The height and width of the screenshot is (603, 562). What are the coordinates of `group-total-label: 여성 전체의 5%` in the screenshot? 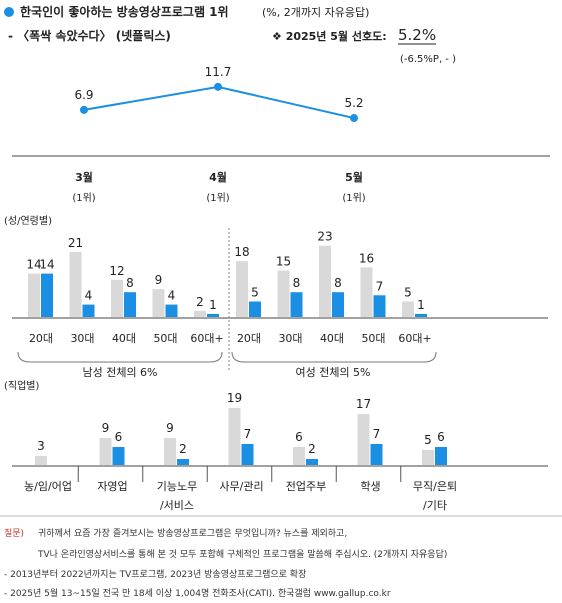 It's located at (332, 372).